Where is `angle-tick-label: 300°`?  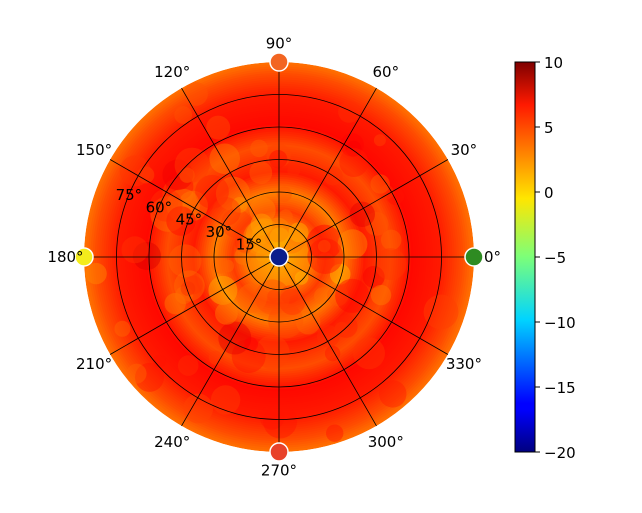
angle-tick-label: 300° is located at coordinates (386, 442).